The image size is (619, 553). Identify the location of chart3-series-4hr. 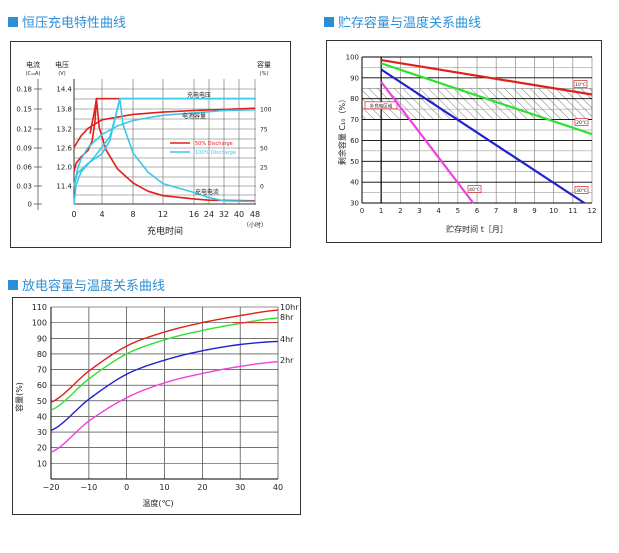
(164, 386).